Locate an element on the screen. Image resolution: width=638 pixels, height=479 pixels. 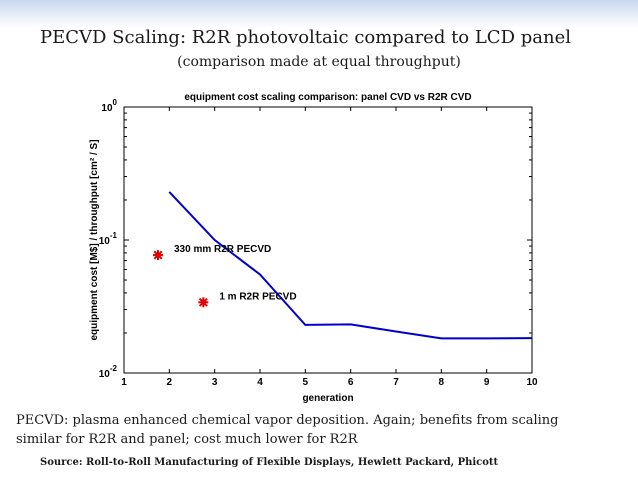
x-axis-label: generation is located at coordinates (327, 398).